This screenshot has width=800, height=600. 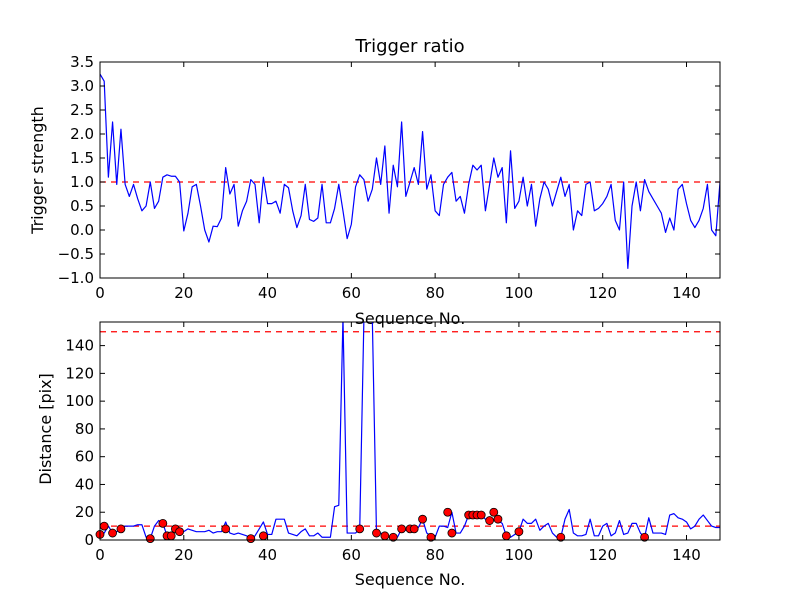 What do you see at coordinates (82, 182) in the screenshot?
I see `y-tick-label: 1.0` at bounding box center [82, 182].